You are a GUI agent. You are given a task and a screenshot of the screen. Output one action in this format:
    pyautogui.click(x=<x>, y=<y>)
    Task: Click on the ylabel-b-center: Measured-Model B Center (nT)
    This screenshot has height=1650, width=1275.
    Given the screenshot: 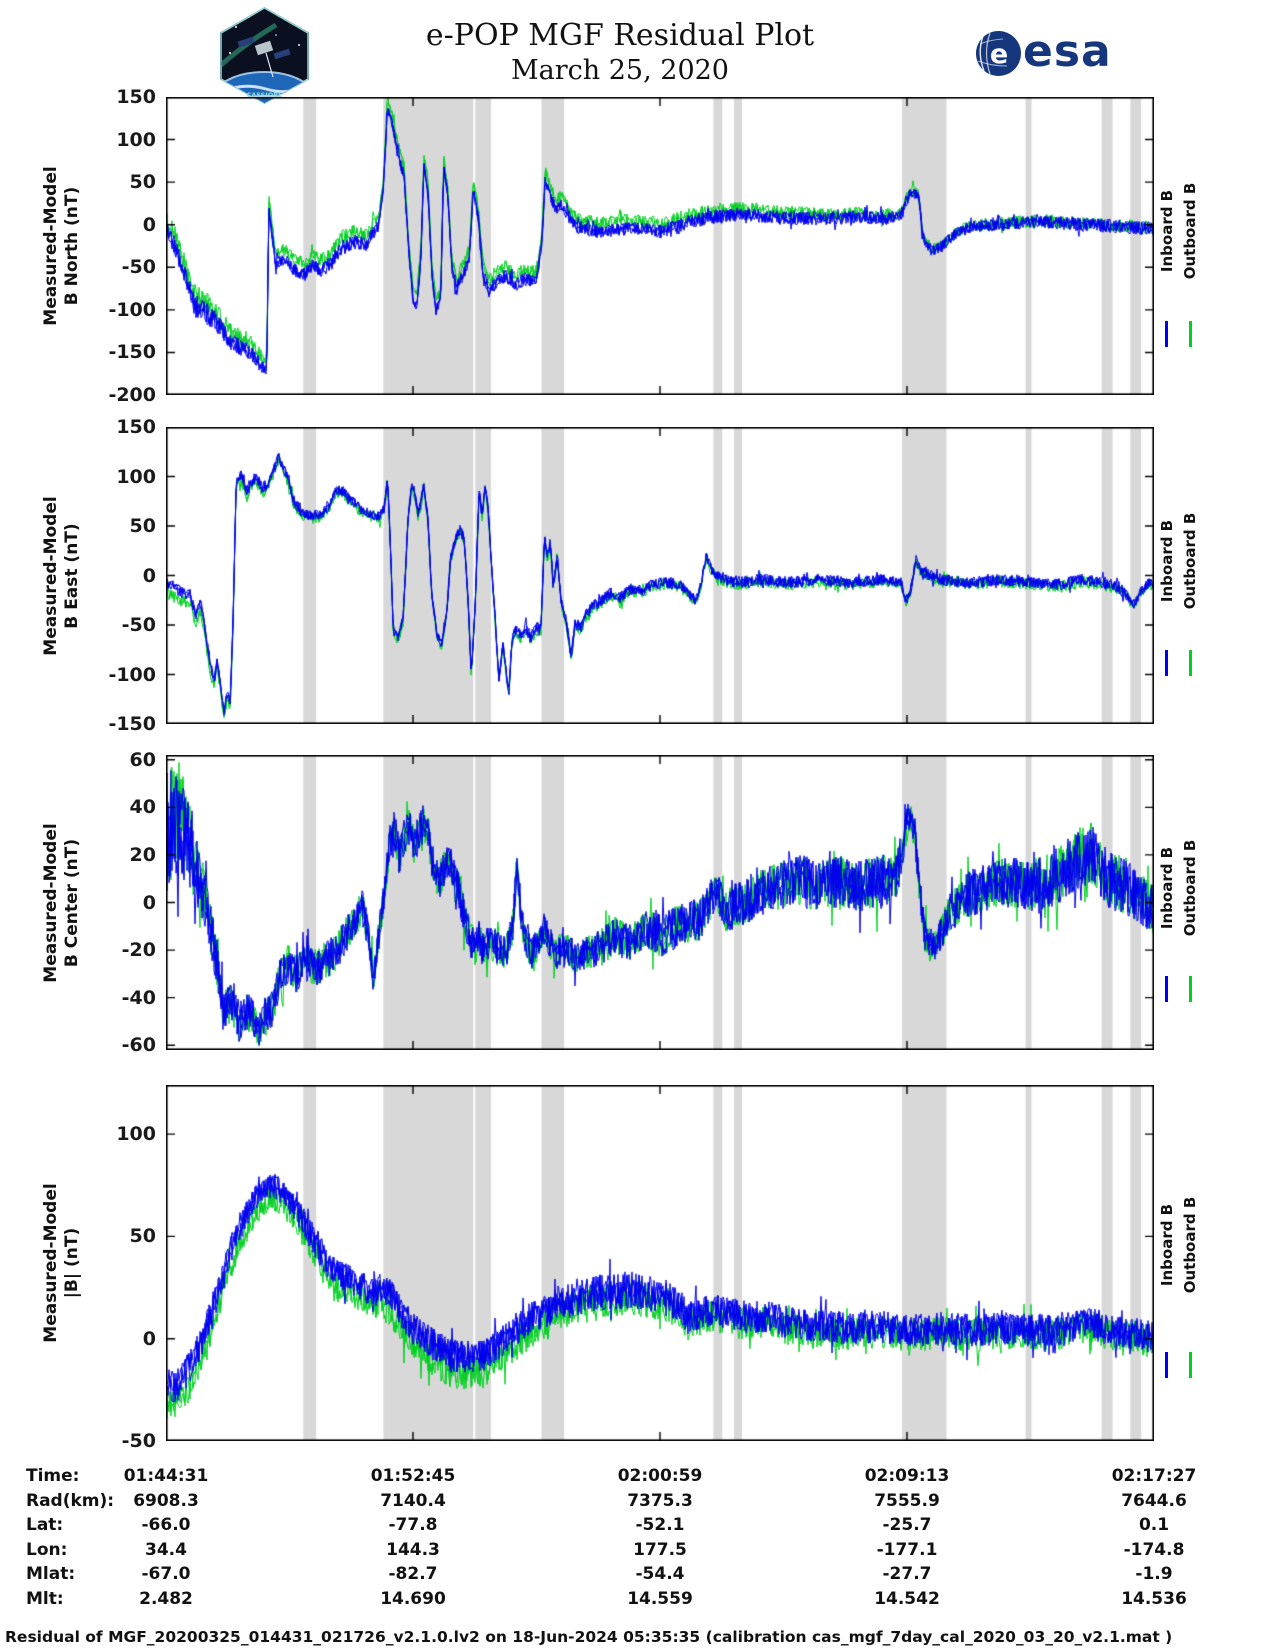 What is the action you would take?
    pyautogui.click(x=61, y=902)
    